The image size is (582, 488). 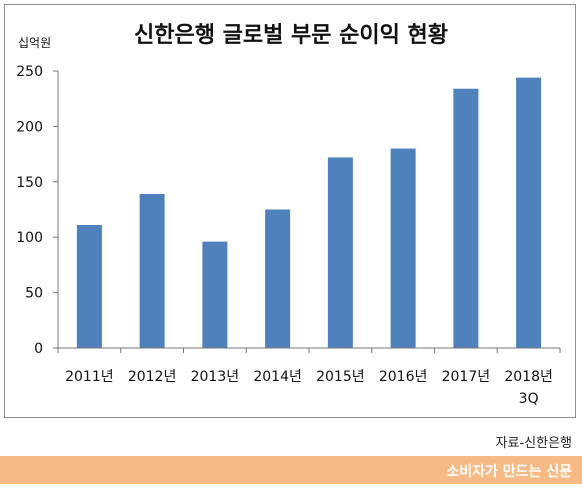 What do you see at coordinates (466, 377) in the screenshot?
I see `x-tick-label: 2017년` at bounding box center [466, 377].